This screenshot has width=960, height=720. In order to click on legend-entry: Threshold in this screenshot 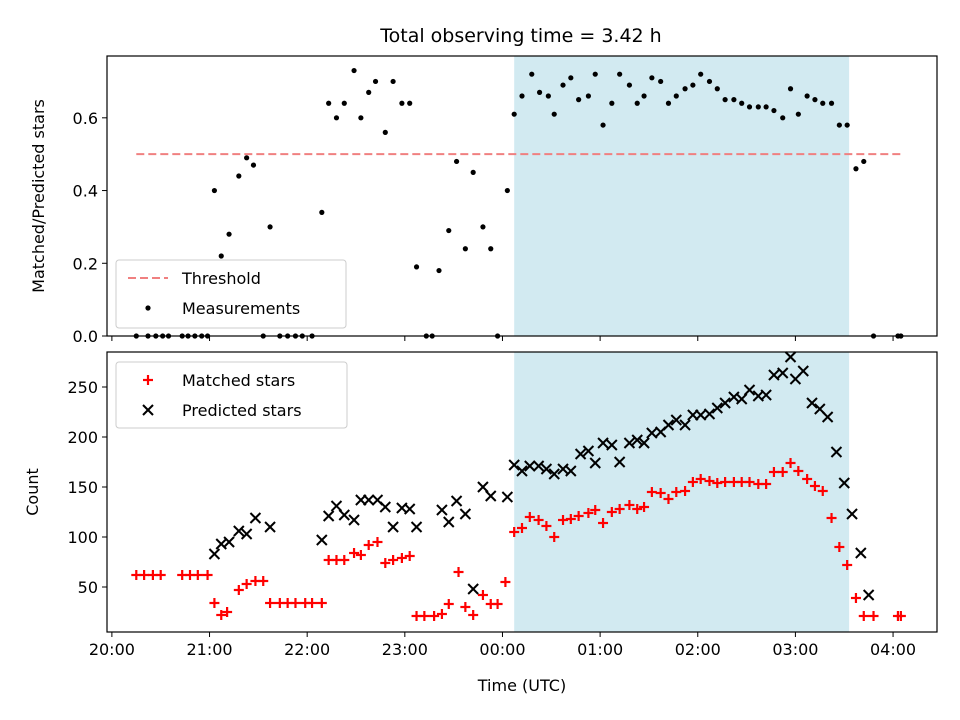, I will do `click(194, 278)`.